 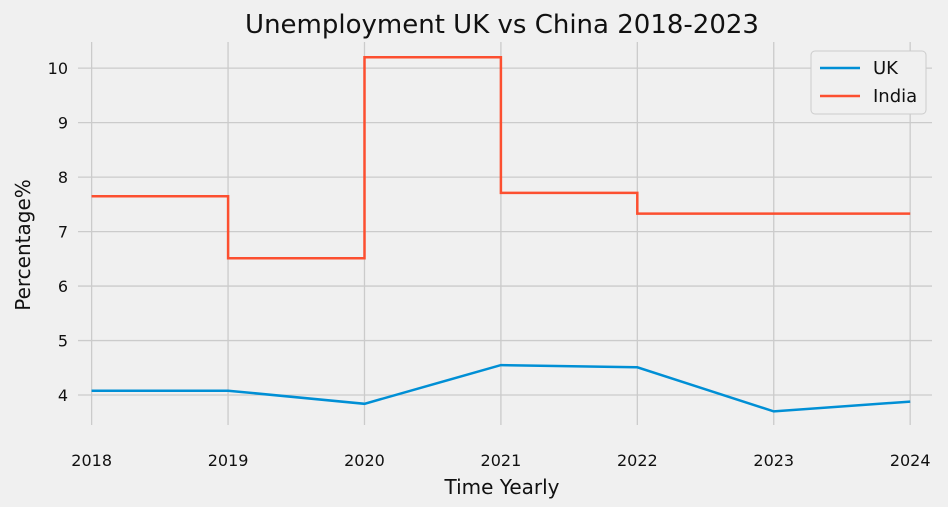 I want to click on y-axis-label: Percentage%, so click(x=23, y=245).